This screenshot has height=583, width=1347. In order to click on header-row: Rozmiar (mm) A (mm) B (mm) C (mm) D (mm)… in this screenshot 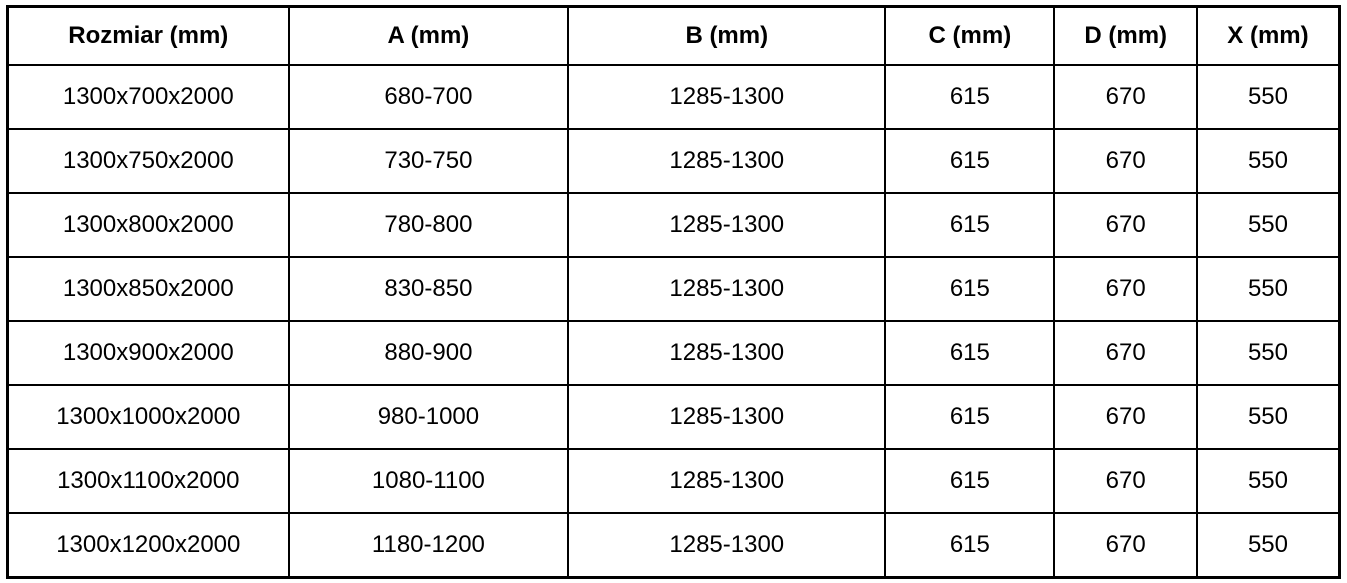, I will do `click(673, 35)`.